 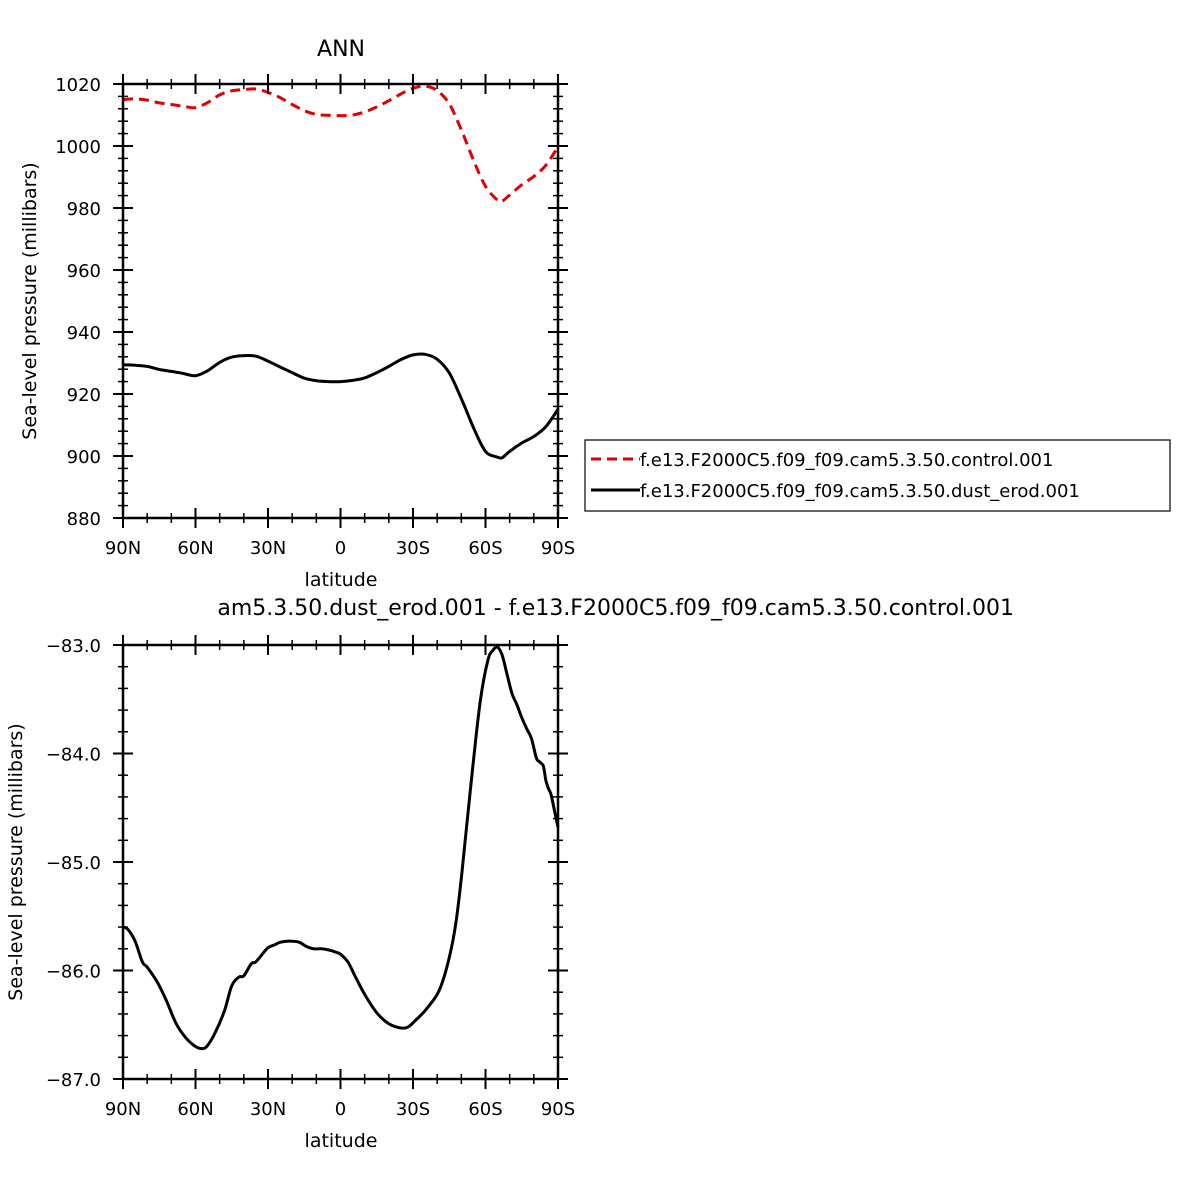 What do you see at coordinates (78, 85) in the screenshot?
I see `pressure-y-tick-label: 1020` at bounding box center [78, 85].